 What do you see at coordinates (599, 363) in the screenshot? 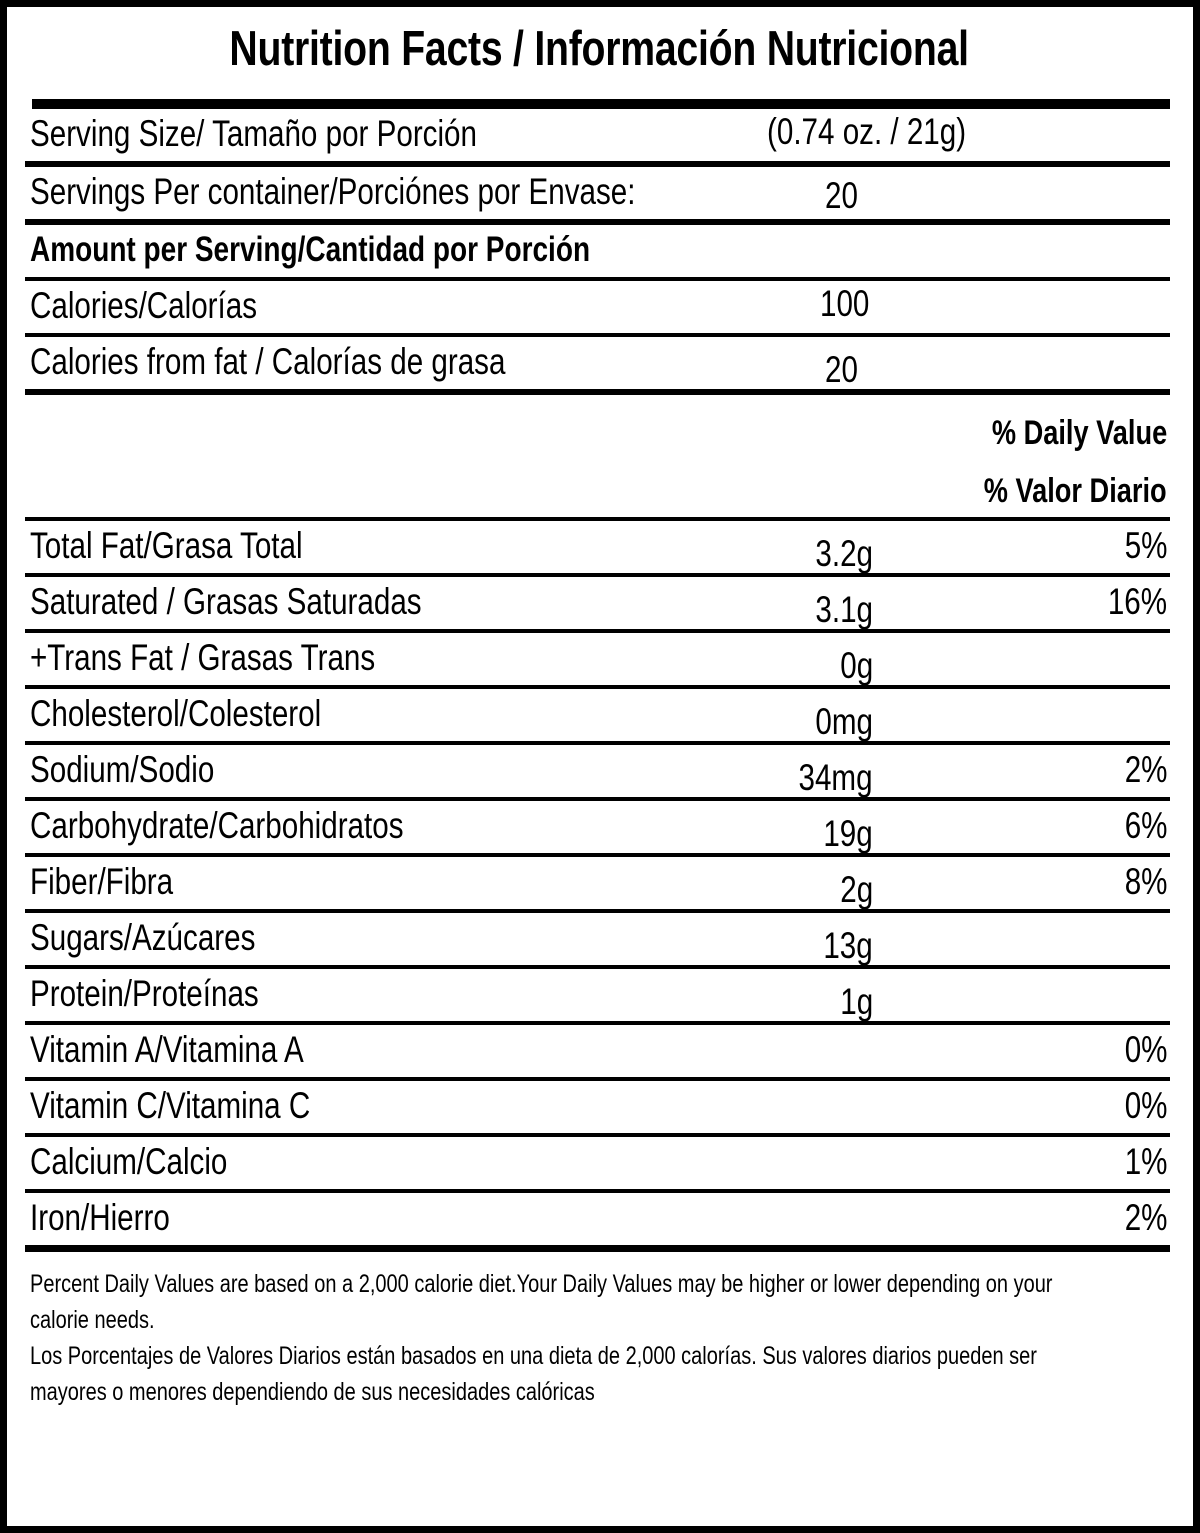
I see `calories-from-fat-row: Calories from fat / Calorías de grasa 20` at bounding box center [599, 363].